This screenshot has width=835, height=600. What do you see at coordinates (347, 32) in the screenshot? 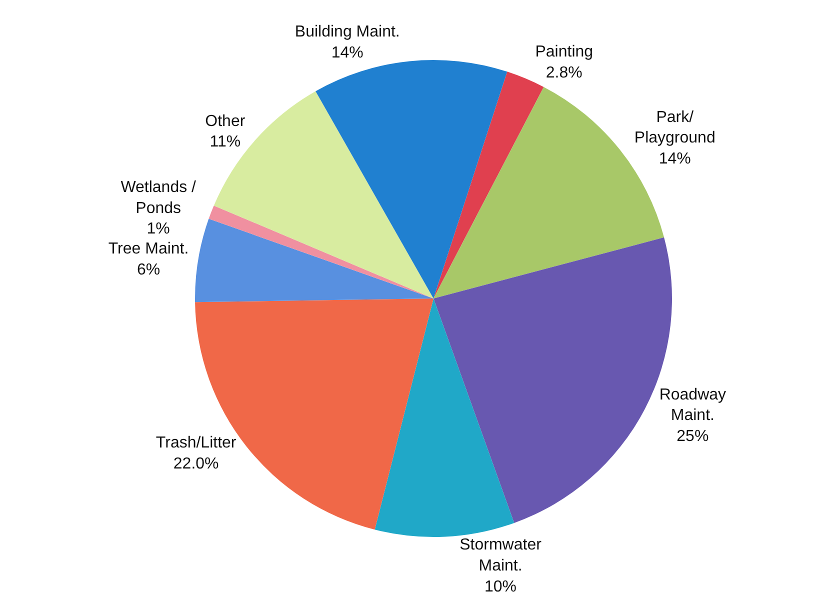
I see `slice-label: Building Maint.` at bounding box center [347, 32].